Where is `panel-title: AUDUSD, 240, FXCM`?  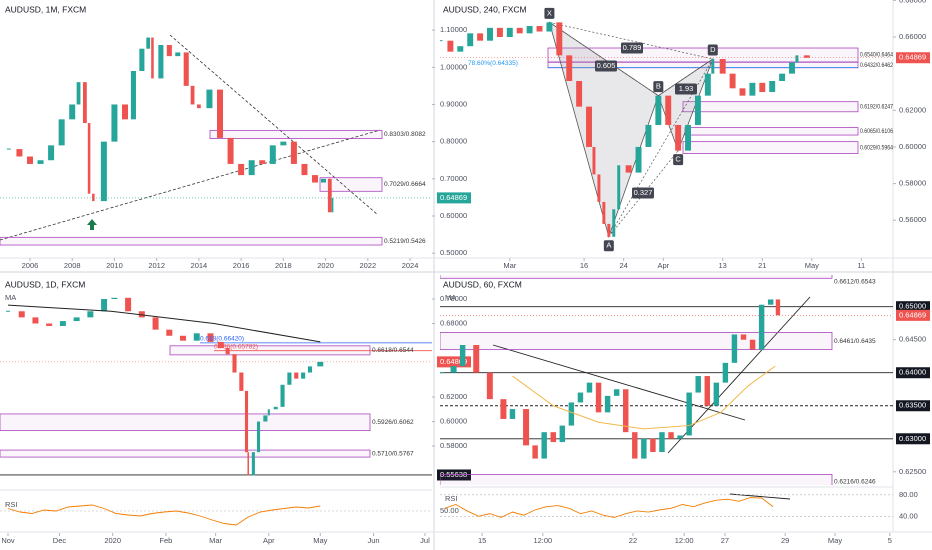 panel-title: AUDUSD, 240, FXCM is located at coordinates (485, 9).